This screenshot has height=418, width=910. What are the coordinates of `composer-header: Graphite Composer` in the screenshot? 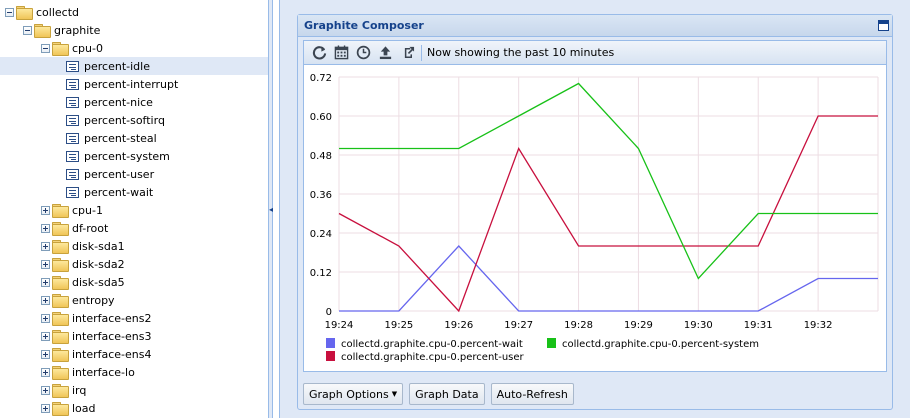 It's located at (595, 26).